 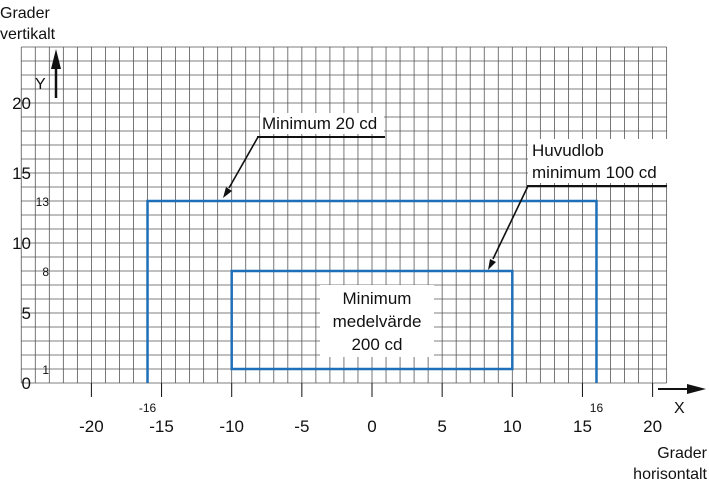 I want to click on region-inner-bottom-value: 1, so click(x=45, y=370).